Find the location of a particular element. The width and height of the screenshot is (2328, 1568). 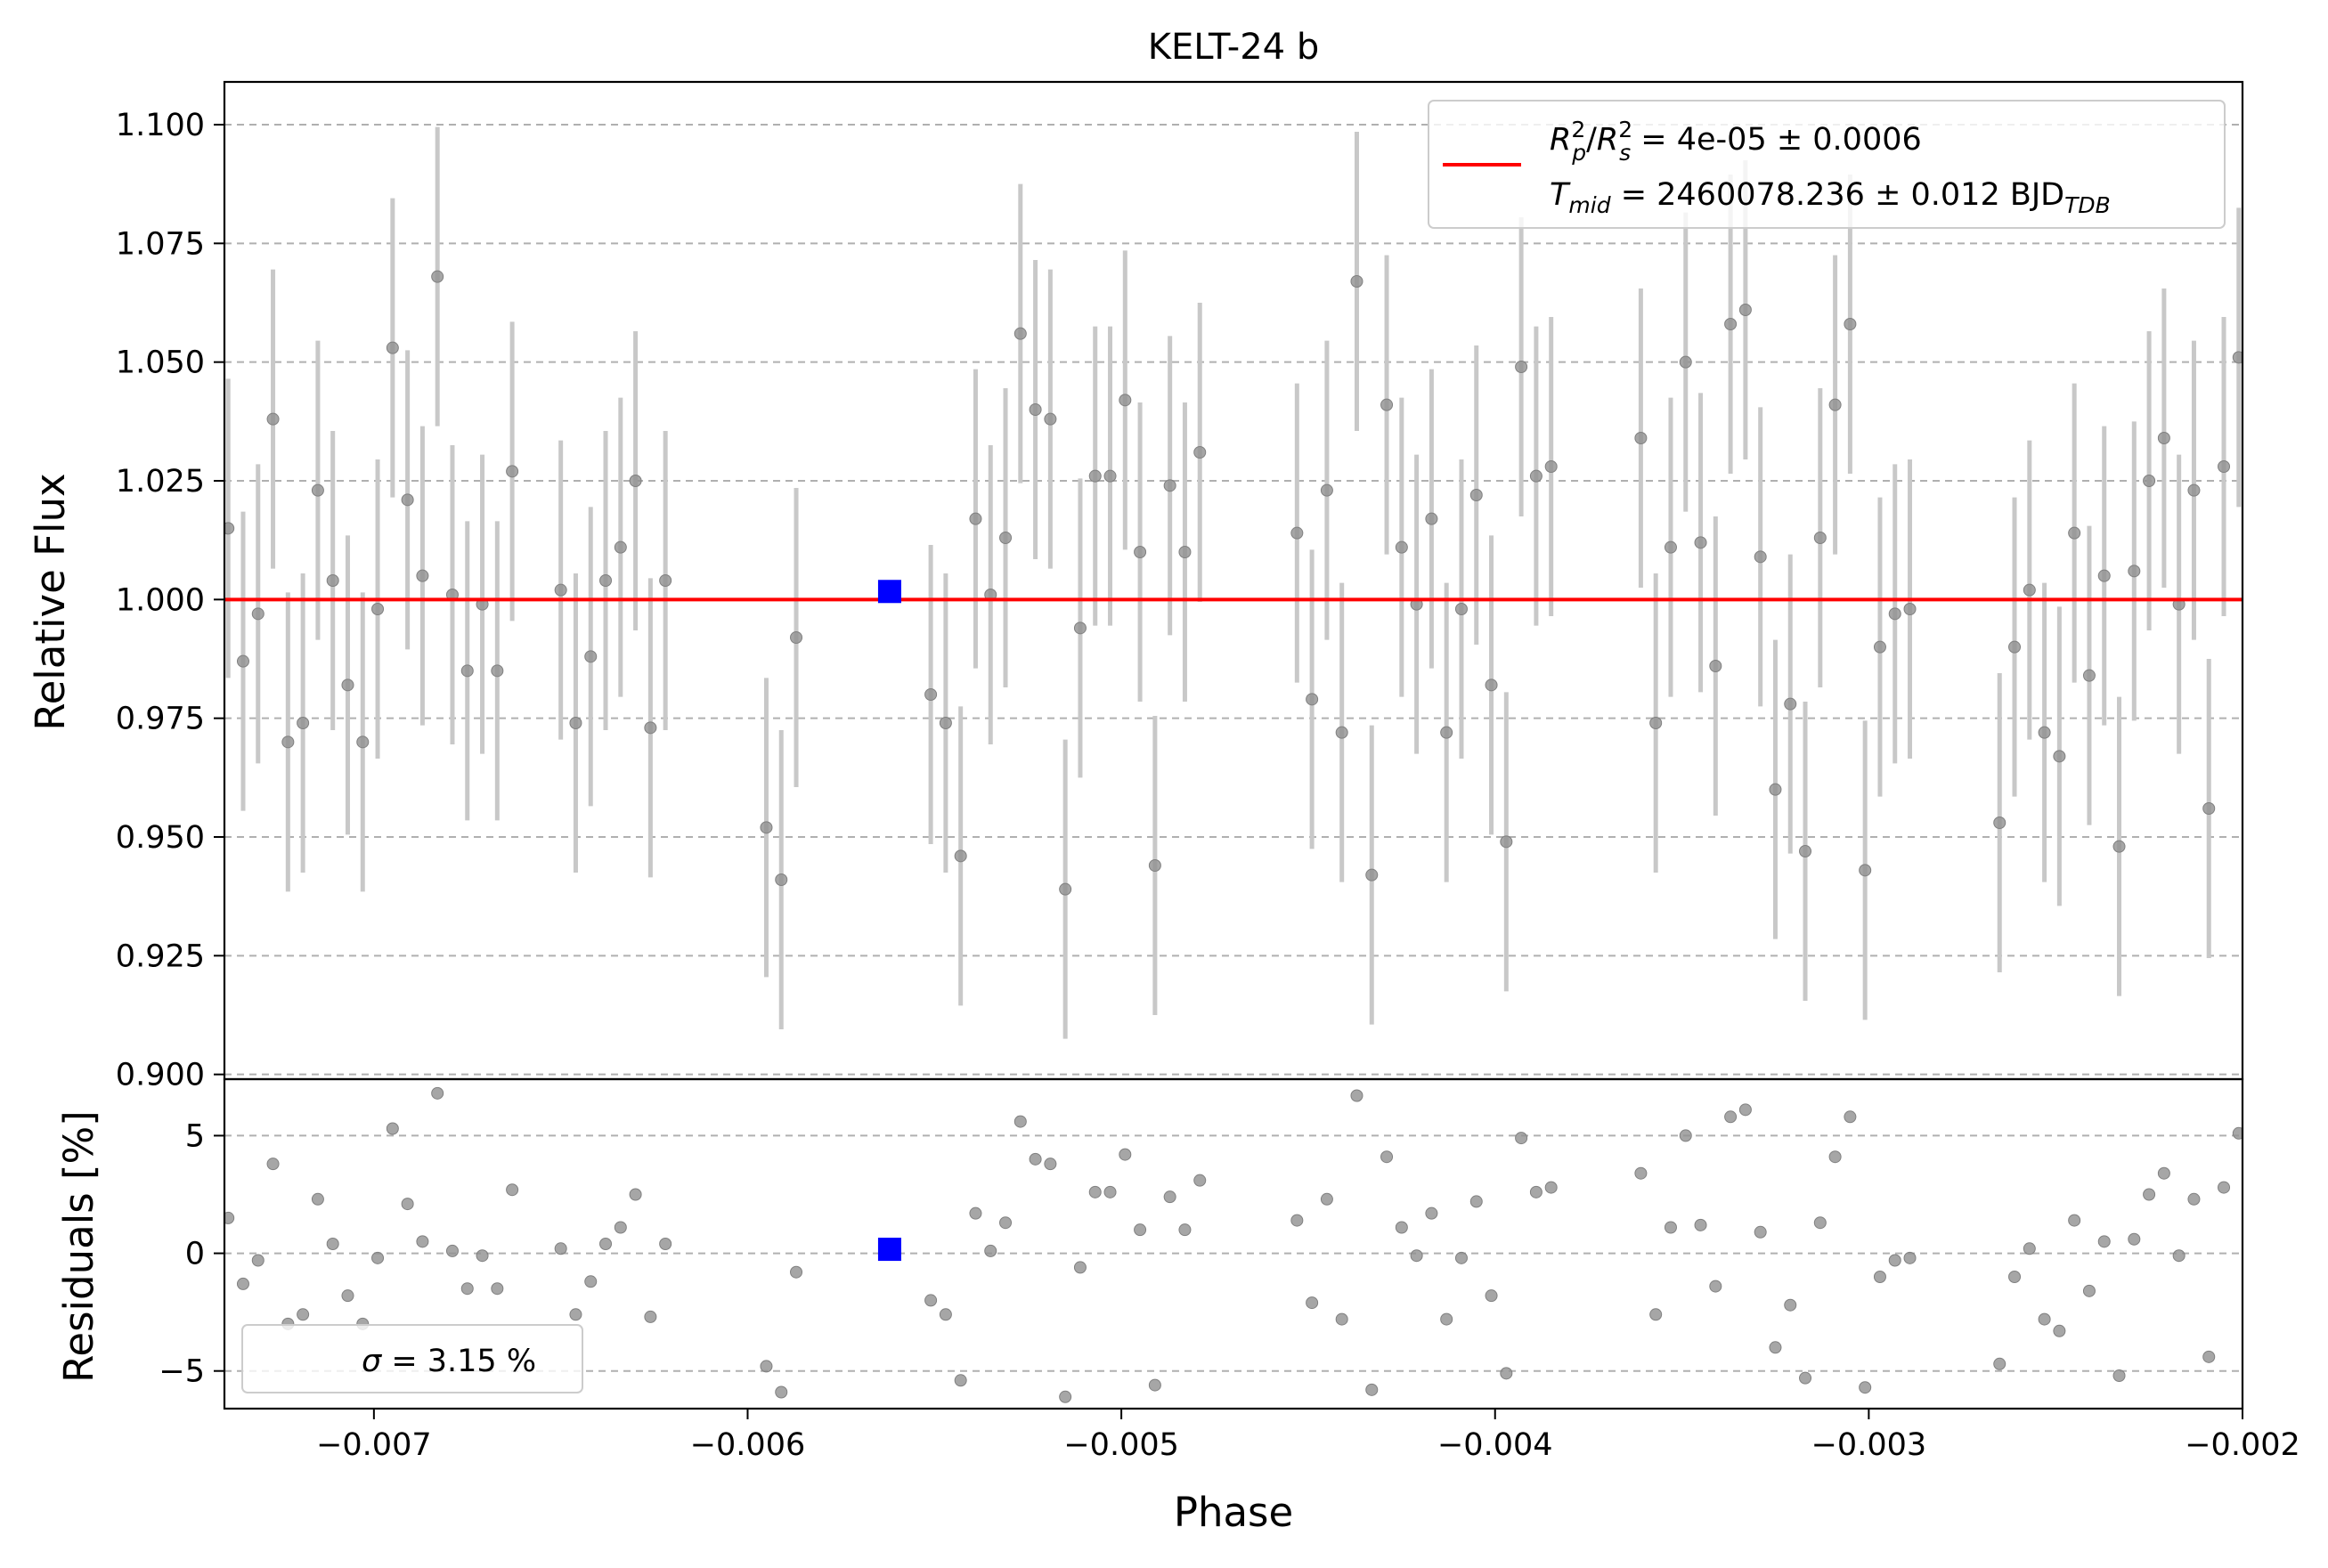

residuals-binned-point is located at coordinates (889, 1250).